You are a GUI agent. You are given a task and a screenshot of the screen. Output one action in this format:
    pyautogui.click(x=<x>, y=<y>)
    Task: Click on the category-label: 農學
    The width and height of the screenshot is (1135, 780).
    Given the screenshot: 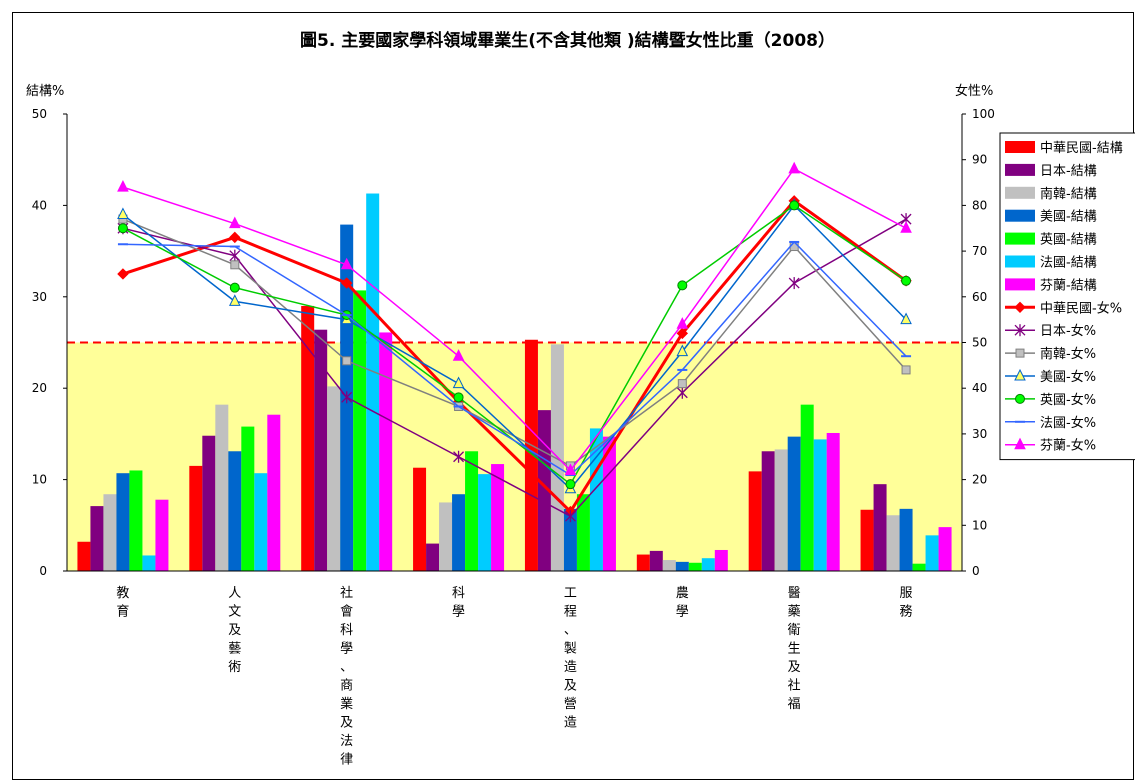 What is the action you would take?
    pyautogui.click(x=682, y=603)
    